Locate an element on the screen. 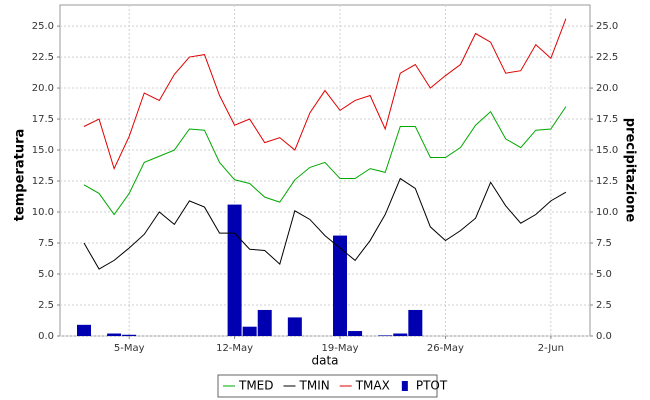  y-tick-label: 25.0 is located at coordinates (43, 26).